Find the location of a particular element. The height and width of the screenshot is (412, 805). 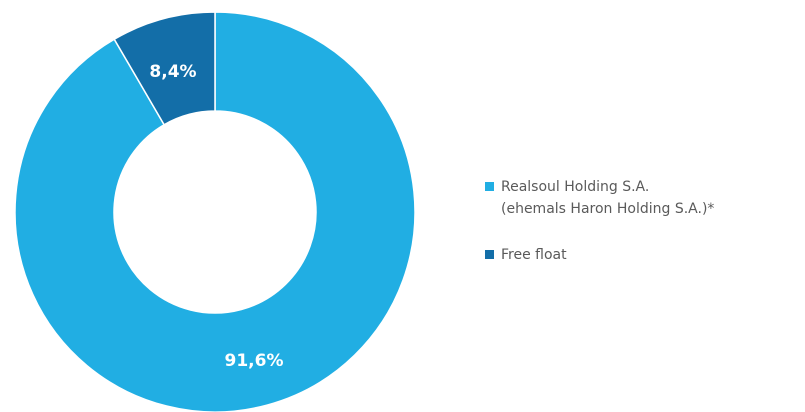

slice-realsoul-label: 91,6% is located at coordinates (254, 361).